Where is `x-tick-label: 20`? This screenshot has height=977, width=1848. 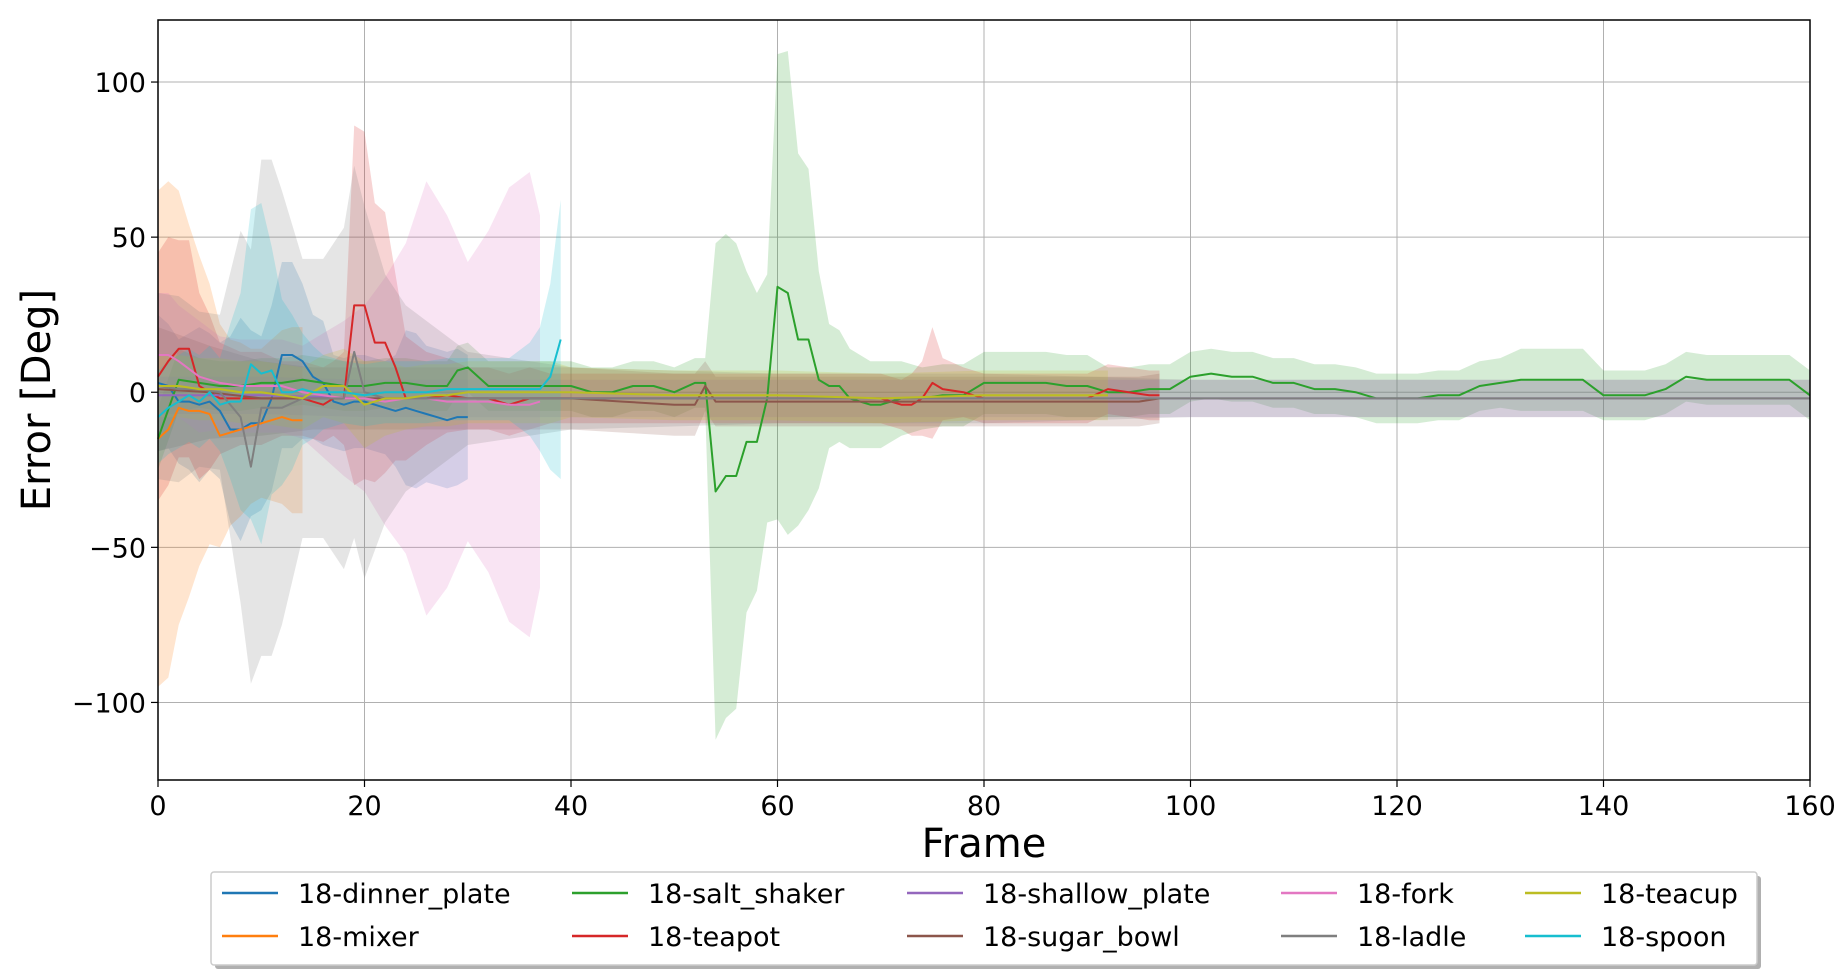 x-tick-label: 20 is located at coordinates (364, 806).